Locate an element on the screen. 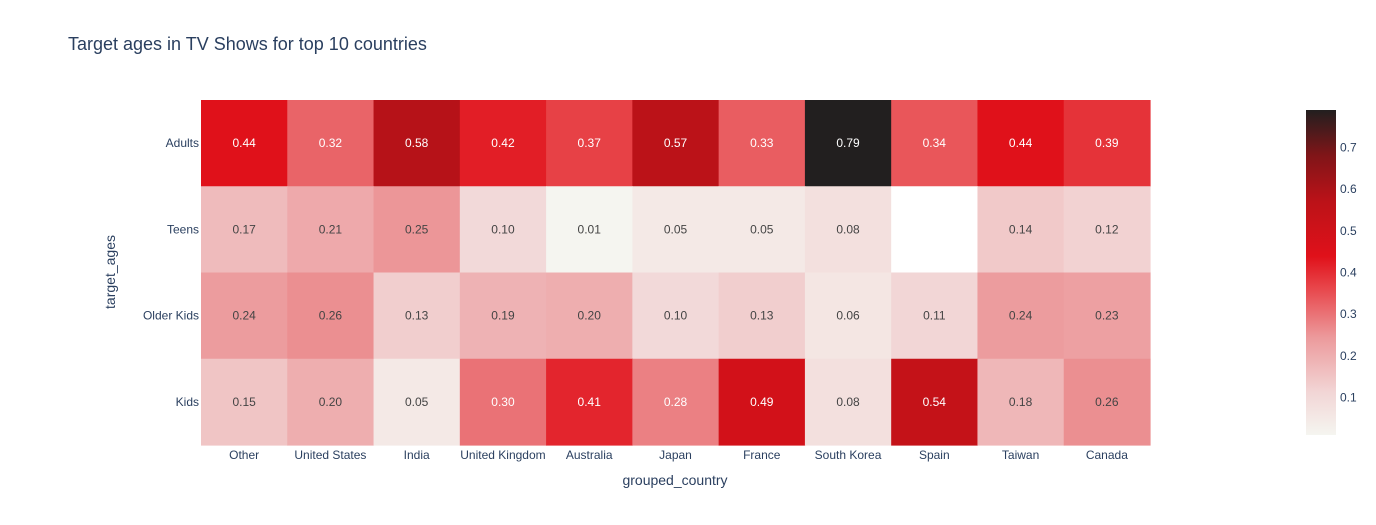 The height and width of the screenshot is (525, 1376). heatmap-cell-adults-spain is located at coordinates (935, 143).